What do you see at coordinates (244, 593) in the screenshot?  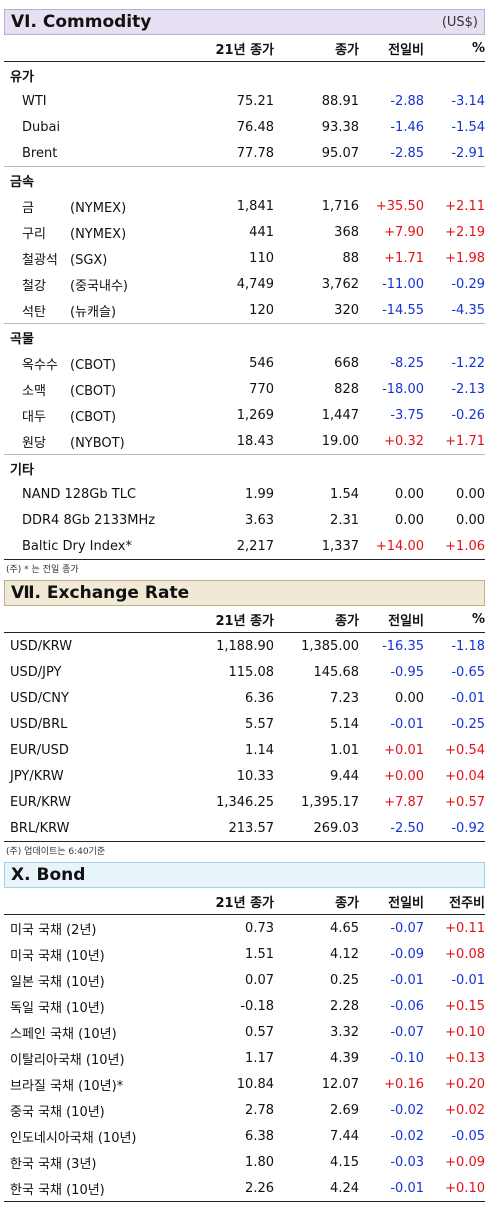 I see `fx-section-header: Ⅶ. Exchange Rate` at bounding box center [244, 593].